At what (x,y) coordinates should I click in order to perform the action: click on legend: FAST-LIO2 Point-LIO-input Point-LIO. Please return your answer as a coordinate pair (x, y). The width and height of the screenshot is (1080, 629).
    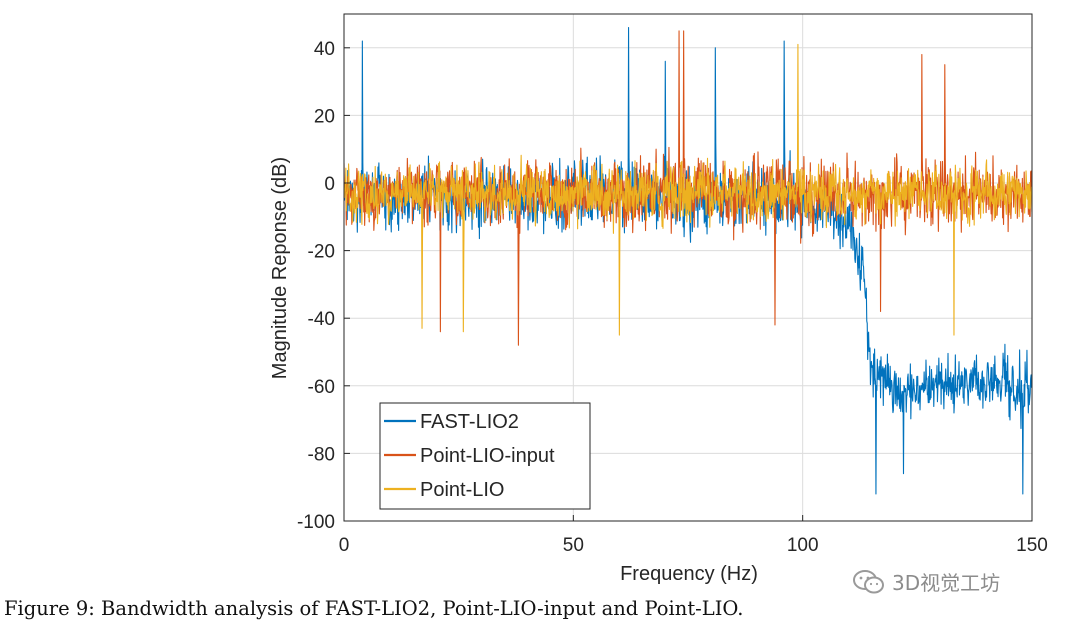
    Looking at the image, I should click on (485, 456).